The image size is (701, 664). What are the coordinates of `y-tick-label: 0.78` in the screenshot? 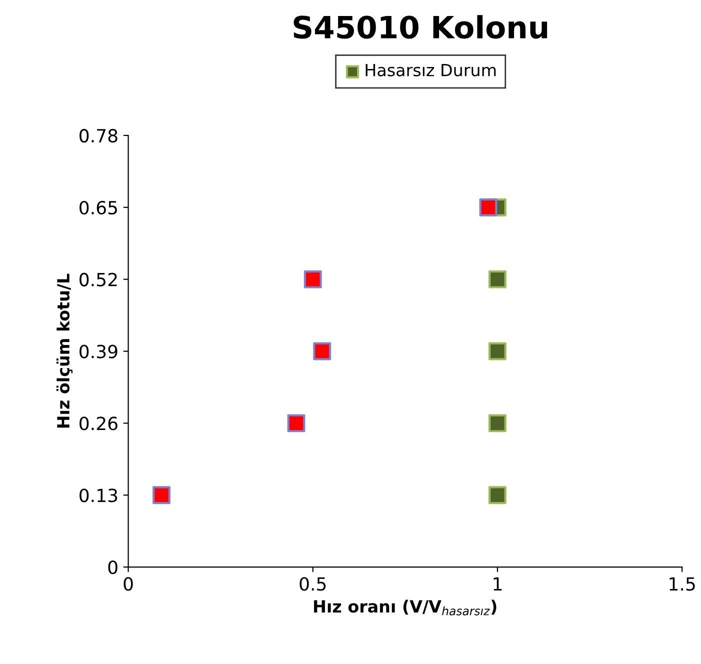 It's located at (99, 135).